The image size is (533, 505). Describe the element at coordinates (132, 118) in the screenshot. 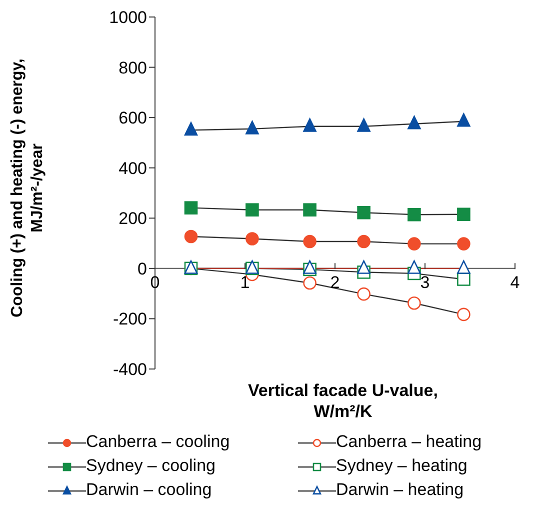

I see `y-tick-label: 600` at that location.